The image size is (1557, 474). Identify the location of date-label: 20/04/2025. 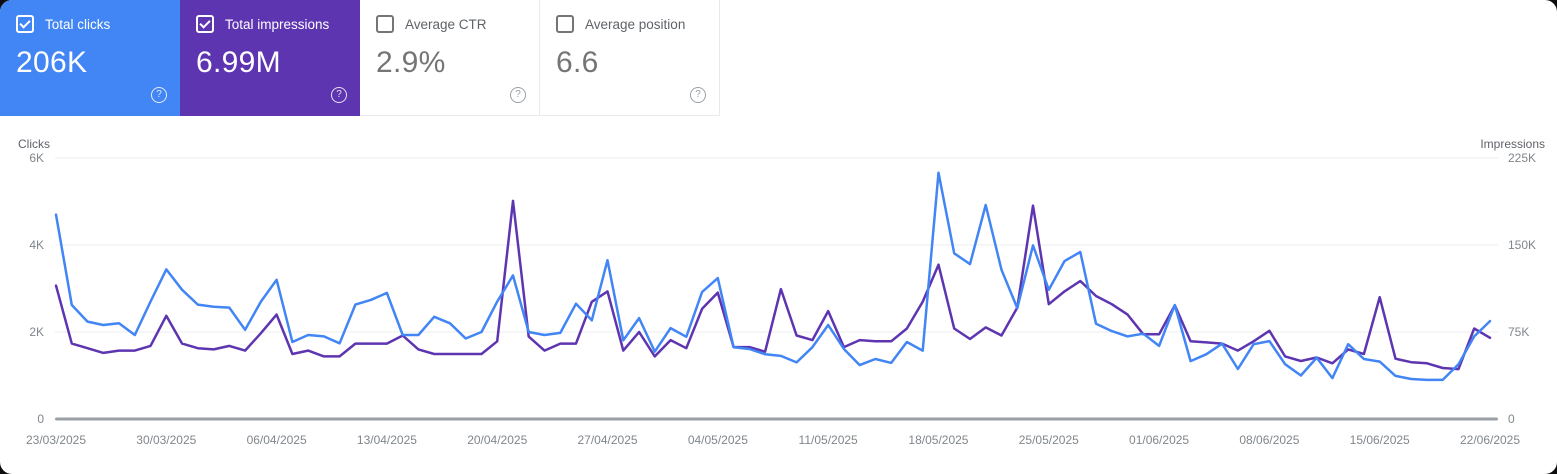
(497, 440).